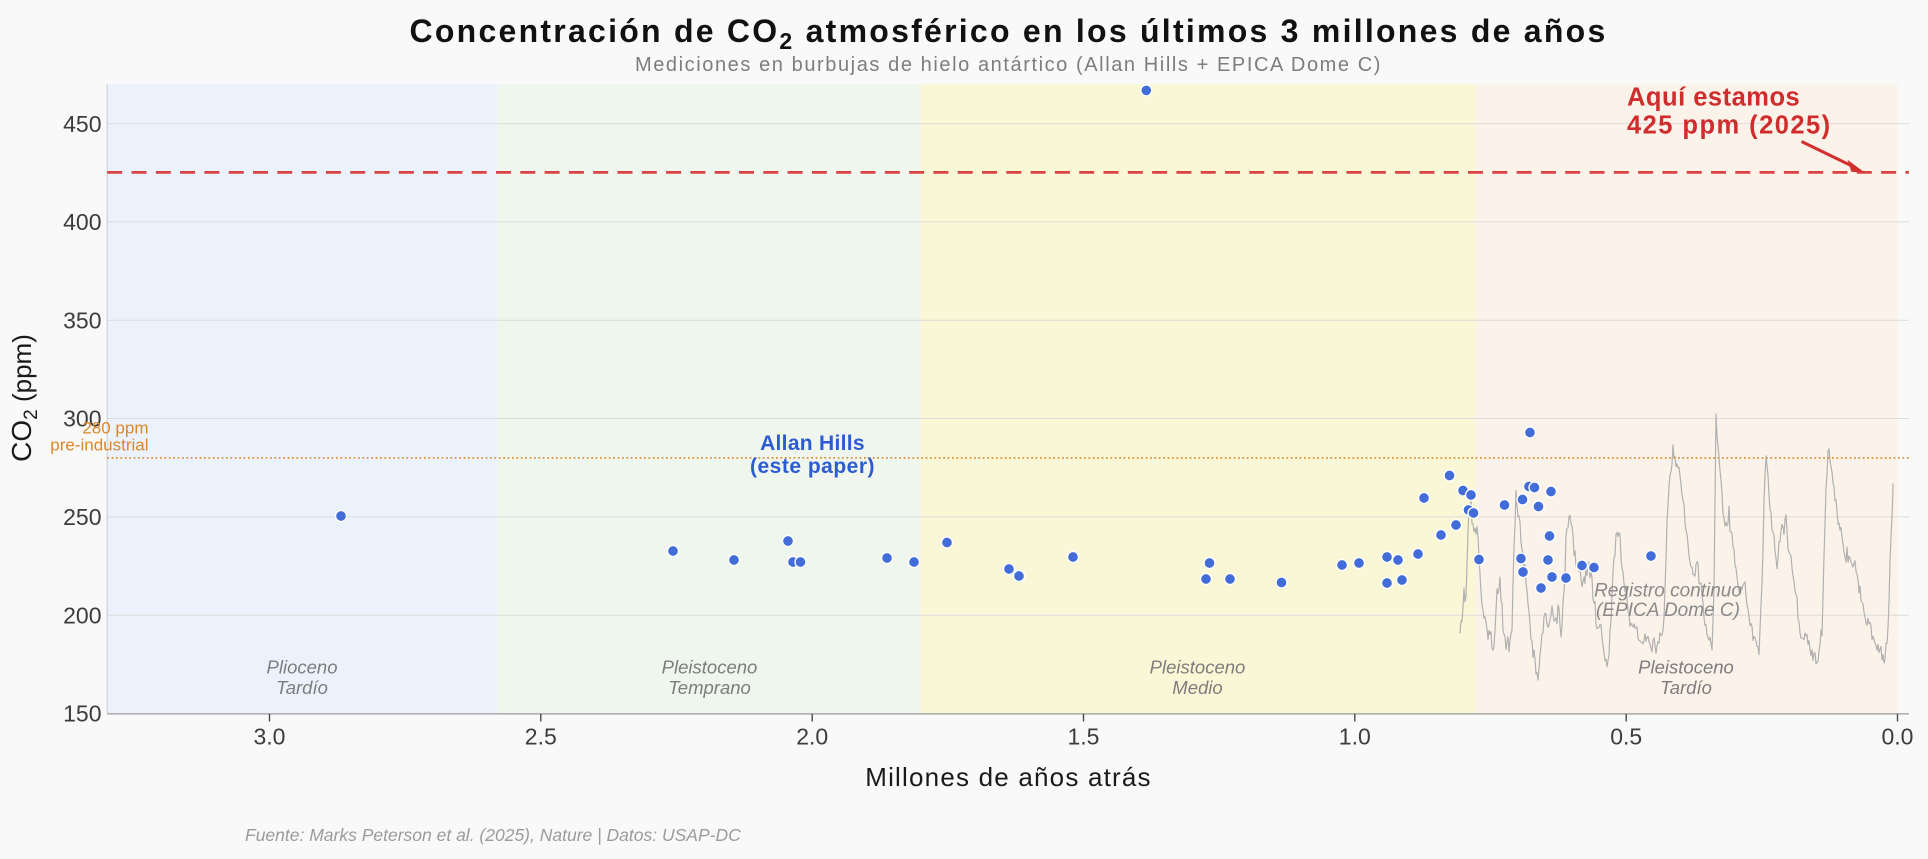 Image resolution: width=1928 pixels, height=859 pixels. I want to click on svg-text: 350, so click(82, 320).